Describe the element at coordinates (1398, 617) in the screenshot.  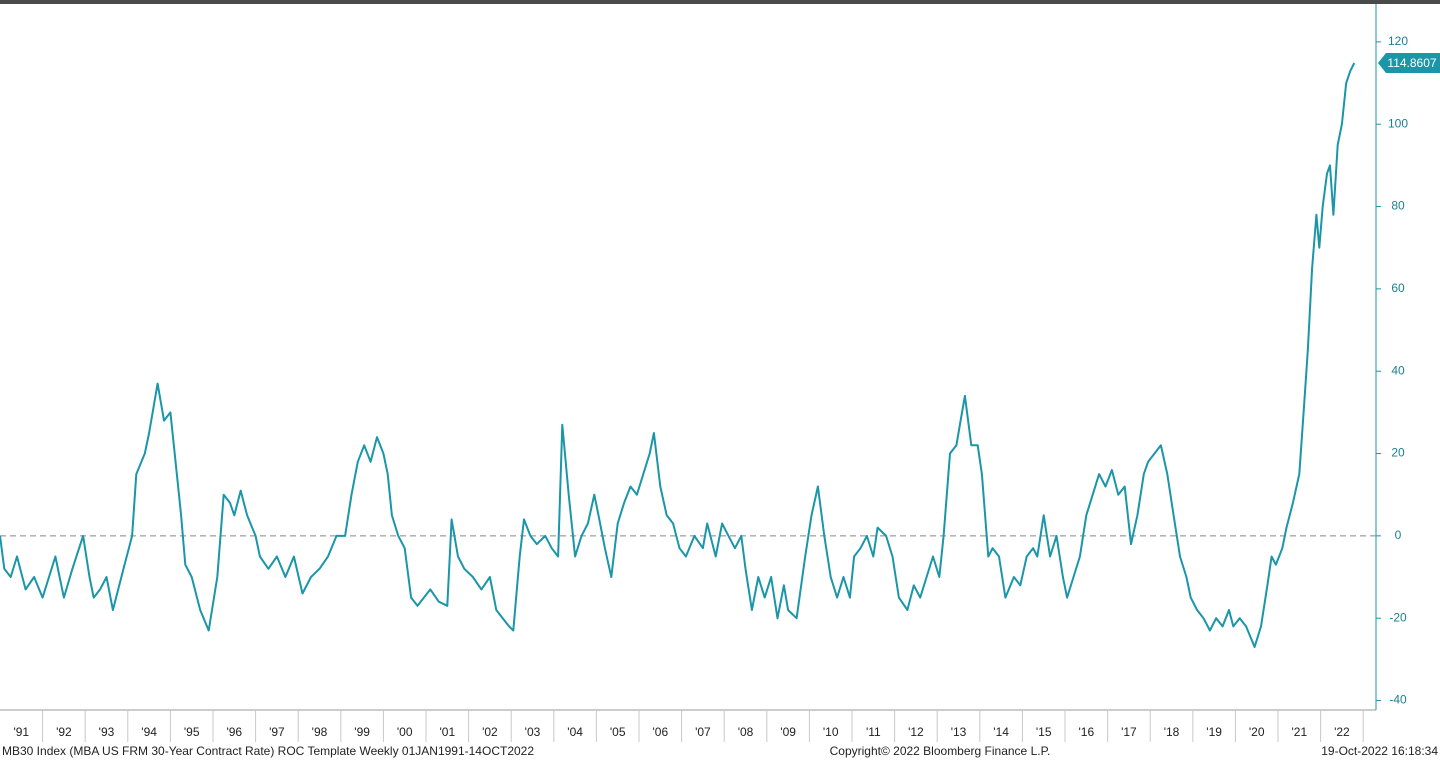
I see `y-tick-label: -20` at that location.